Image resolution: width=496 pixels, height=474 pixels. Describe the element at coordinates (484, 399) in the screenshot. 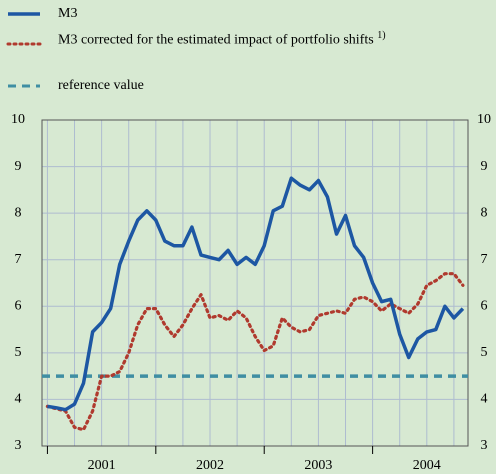

I see `y2-tick-label: 4` at that location.